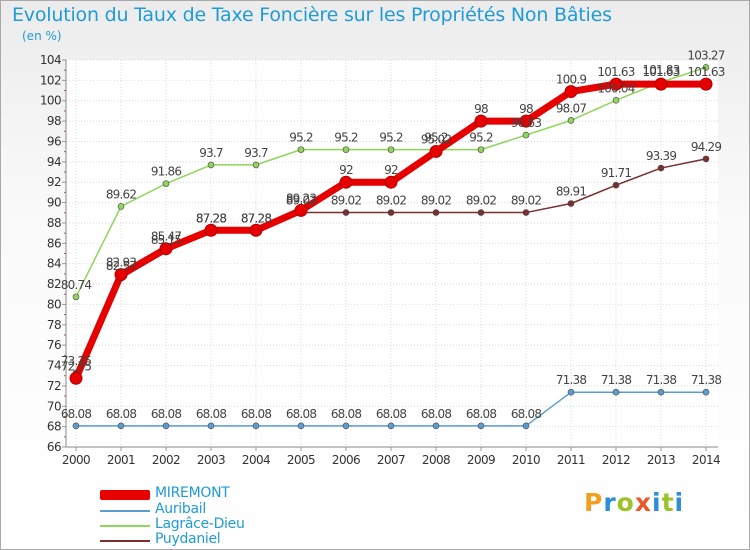  What do you see at coordinates (188, 539) in the screenshot?
I see `legend-label-puydaniel: Puydaniel` at bounding box center [188, 539].